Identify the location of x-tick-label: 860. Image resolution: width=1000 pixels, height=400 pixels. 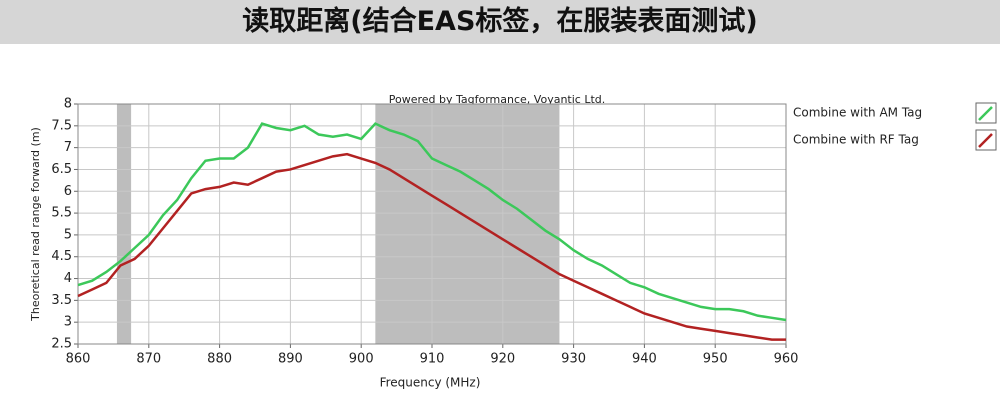
(78, 359).